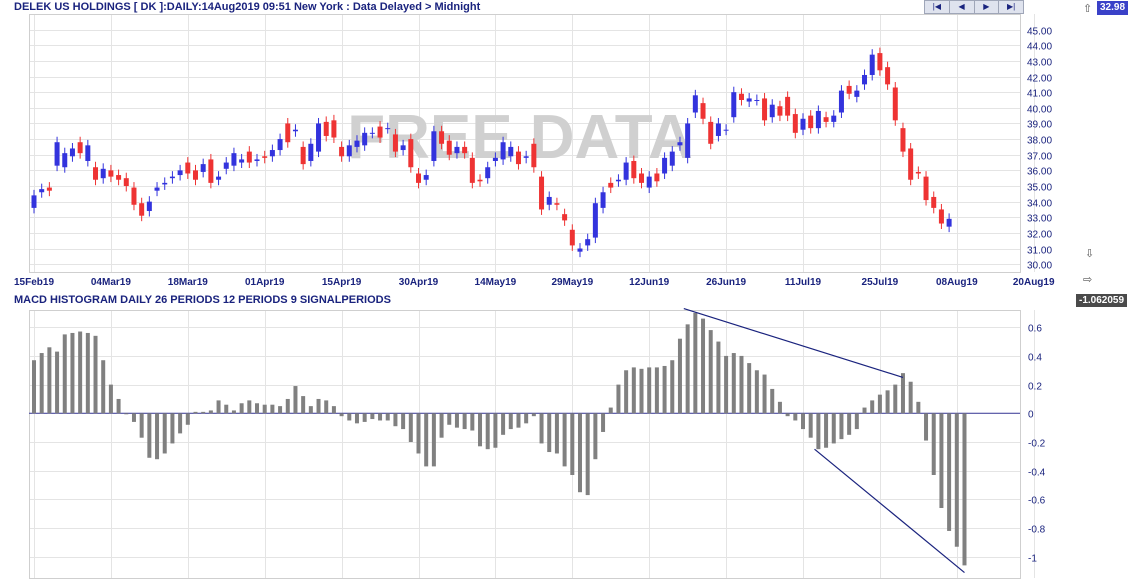 Image resolution: width=1132 pixels, height=581 pixels. What do you see at coordinates (1039, 32) in the screenshot?
I see `price-y-tick-label: 45.00` at bounding box center [1039, 32].